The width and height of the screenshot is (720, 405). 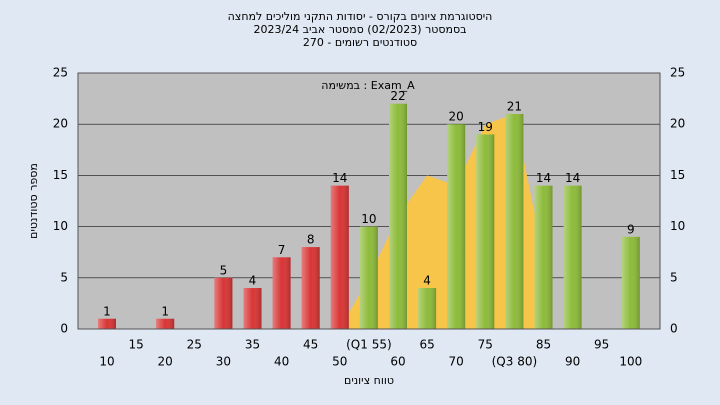 What do you see at coordinates (674, 329) in the screenshot?
I see `y2-tick-label: 0` at bounding box center [674, 329].